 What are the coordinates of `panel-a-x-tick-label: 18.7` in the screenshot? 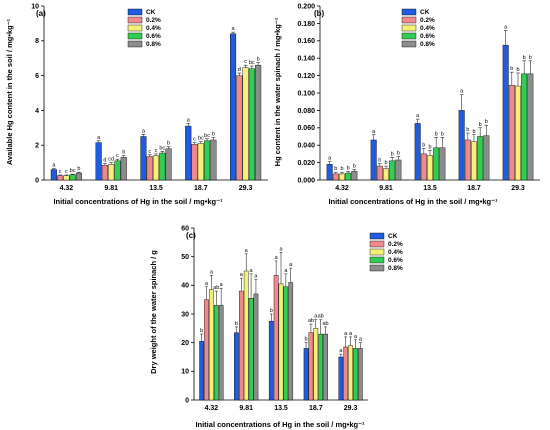 It's located at (201, 188).